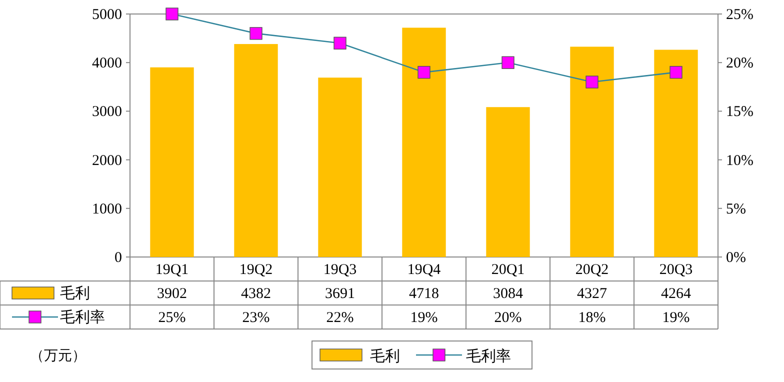 This screenshot has width=784, height=382. What do you see at coordinates (740, 160) in the screenshot?
I see `y2-tick-label: 10%` at bounding box center [740, 160].